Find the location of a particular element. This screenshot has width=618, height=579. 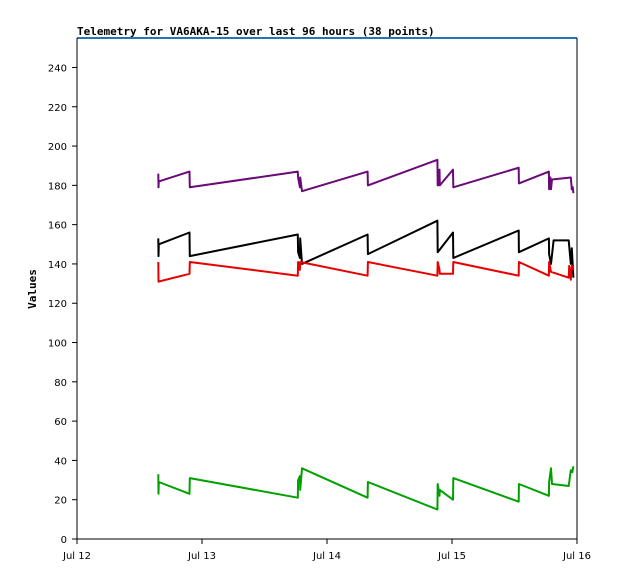

y-ticks: 0 20 40 60 80 100 120 140 160 180 200 220 240 is located at coordinates (62, 304).